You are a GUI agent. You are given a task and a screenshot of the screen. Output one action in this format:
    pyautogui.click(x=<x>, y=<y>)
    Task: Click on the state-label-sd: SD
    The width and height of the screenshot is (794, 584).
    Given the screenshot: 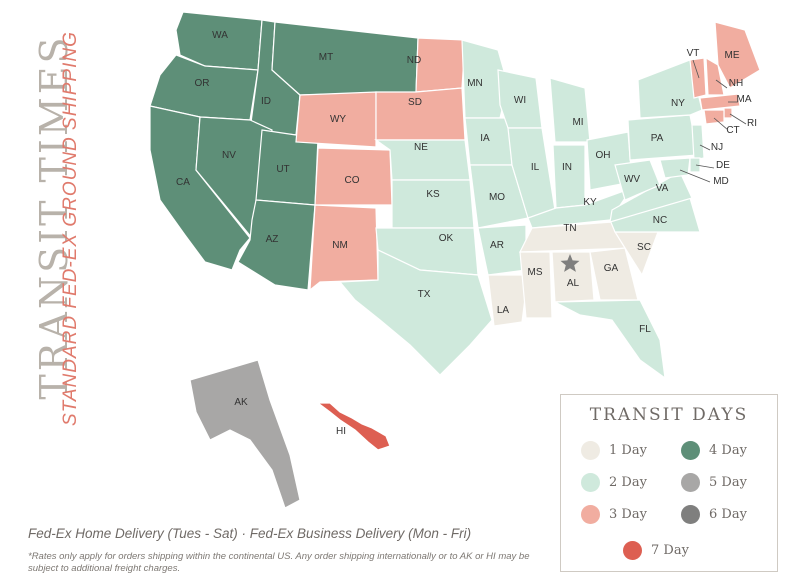 What is the action you would take?
    pyautogui.click(x=415, y=102)
    